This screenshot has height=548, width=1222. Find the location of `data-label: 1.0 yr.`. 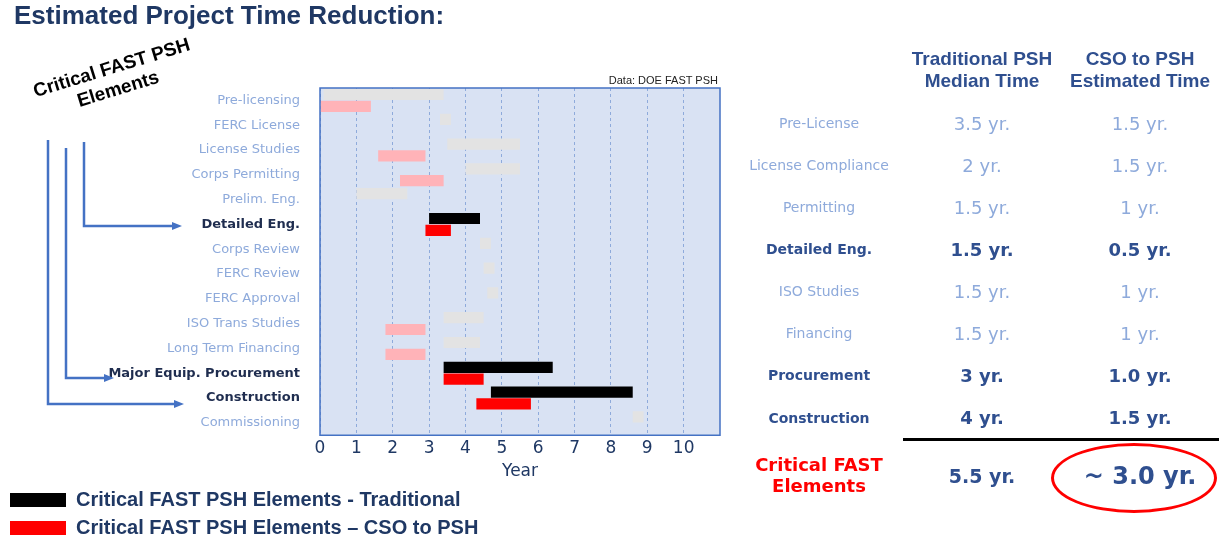

data-label: 1.0 yr. is located at coordinates (1140, 375).